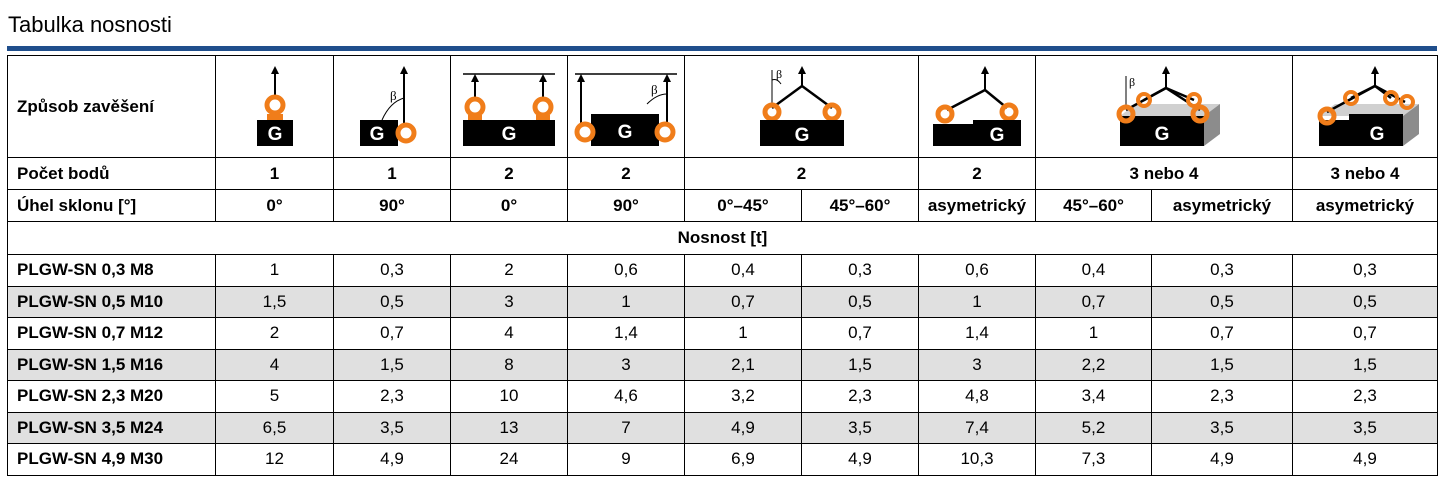 This screenshot has height=503, width=1449. Describe the element at coordinates (90, 24) in the screenshot. I see `page-title: Tabulka nosnosti` at that location.